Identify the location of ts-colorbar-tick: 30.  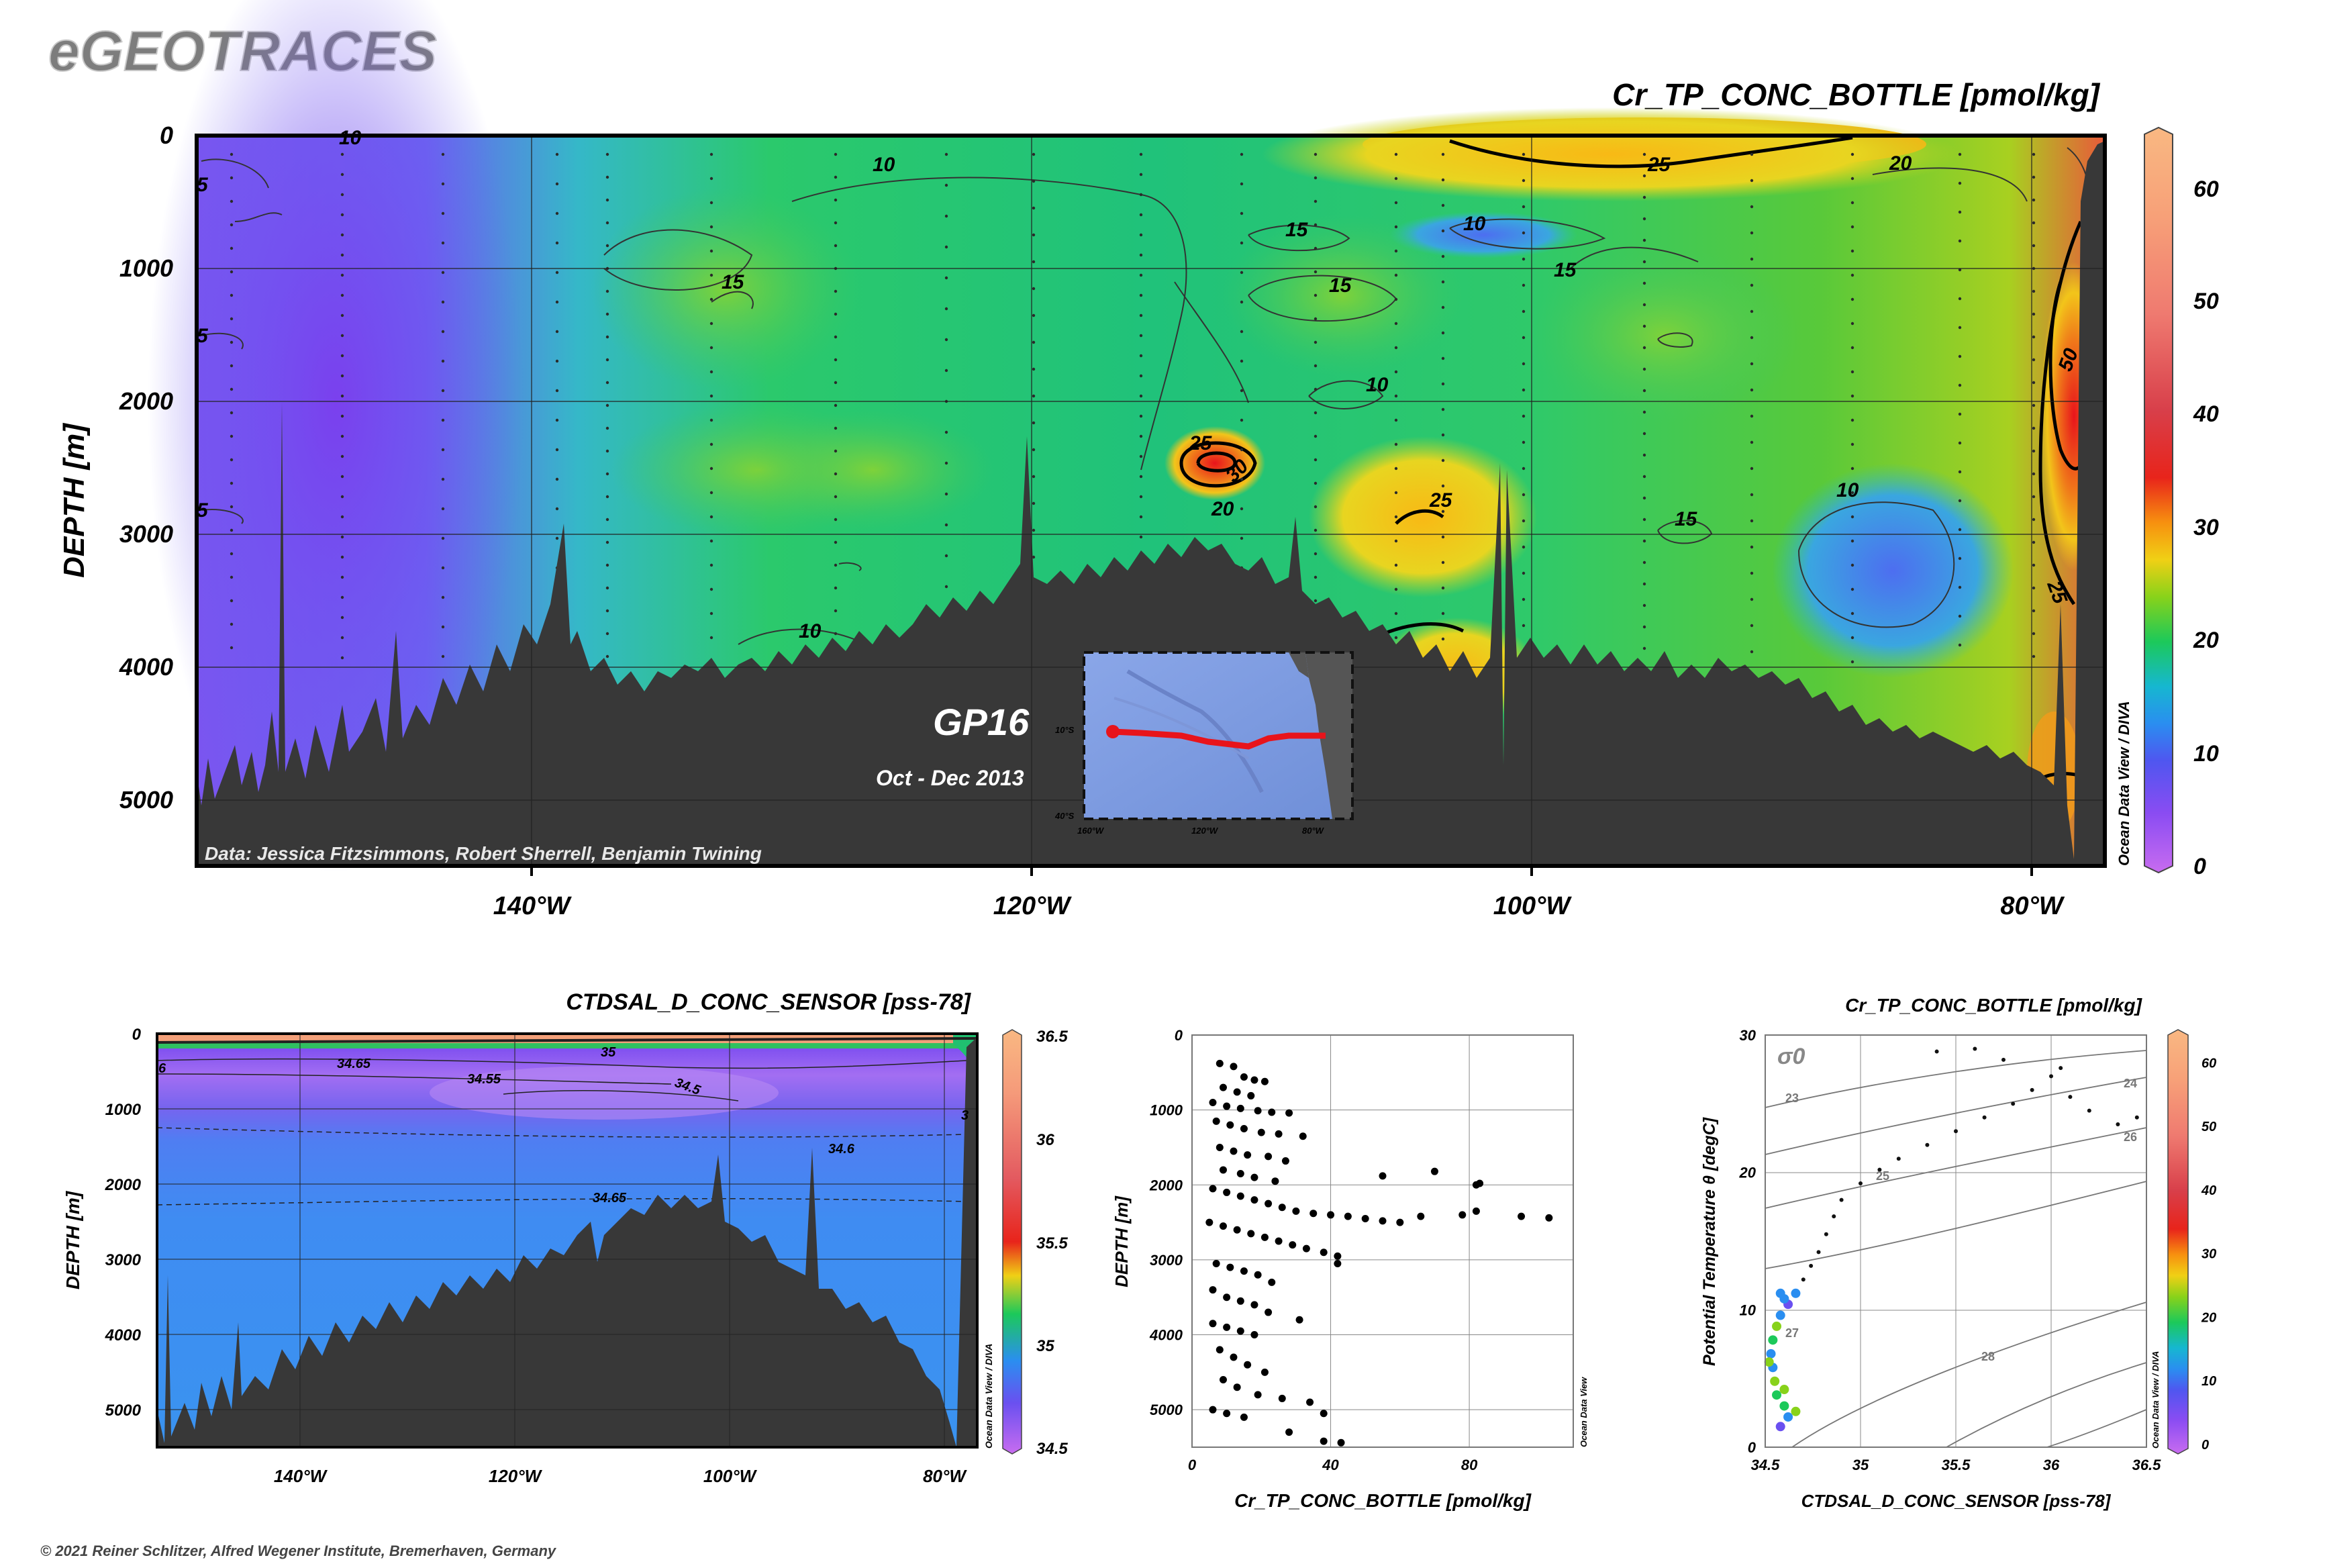
(2208, 1255).